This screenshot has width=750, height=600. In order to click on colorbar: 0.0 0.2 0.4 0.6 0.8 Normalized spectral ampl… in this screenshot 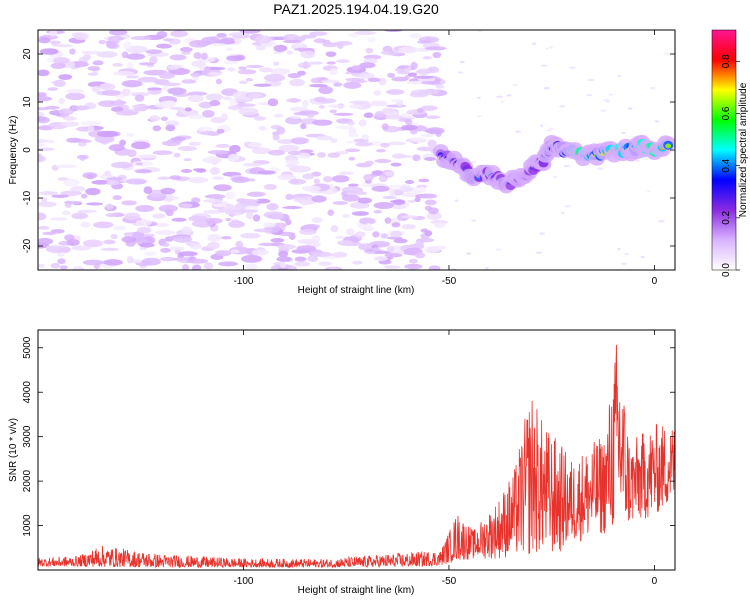, I will do `click(730, 153)`.